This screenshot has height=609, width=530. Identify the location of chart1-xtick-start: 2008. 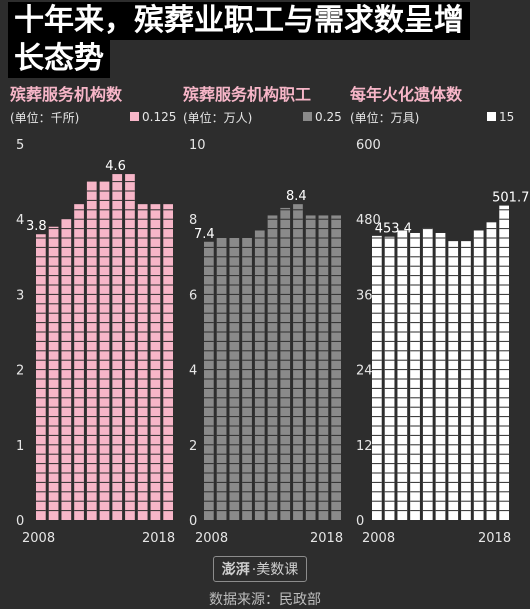
(38, 538).